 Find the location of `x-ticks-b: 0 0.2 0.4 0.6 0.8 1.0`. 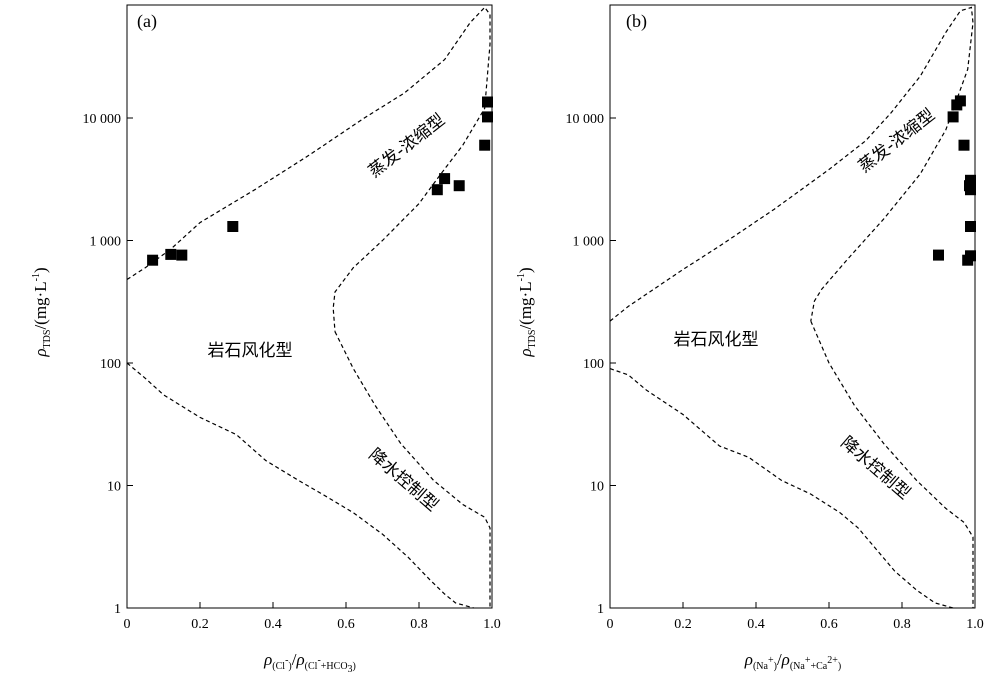

x-ticks-b: 0 0.2 0.4 0.6 0.8 1.0 is located at coordinates (795, 617).